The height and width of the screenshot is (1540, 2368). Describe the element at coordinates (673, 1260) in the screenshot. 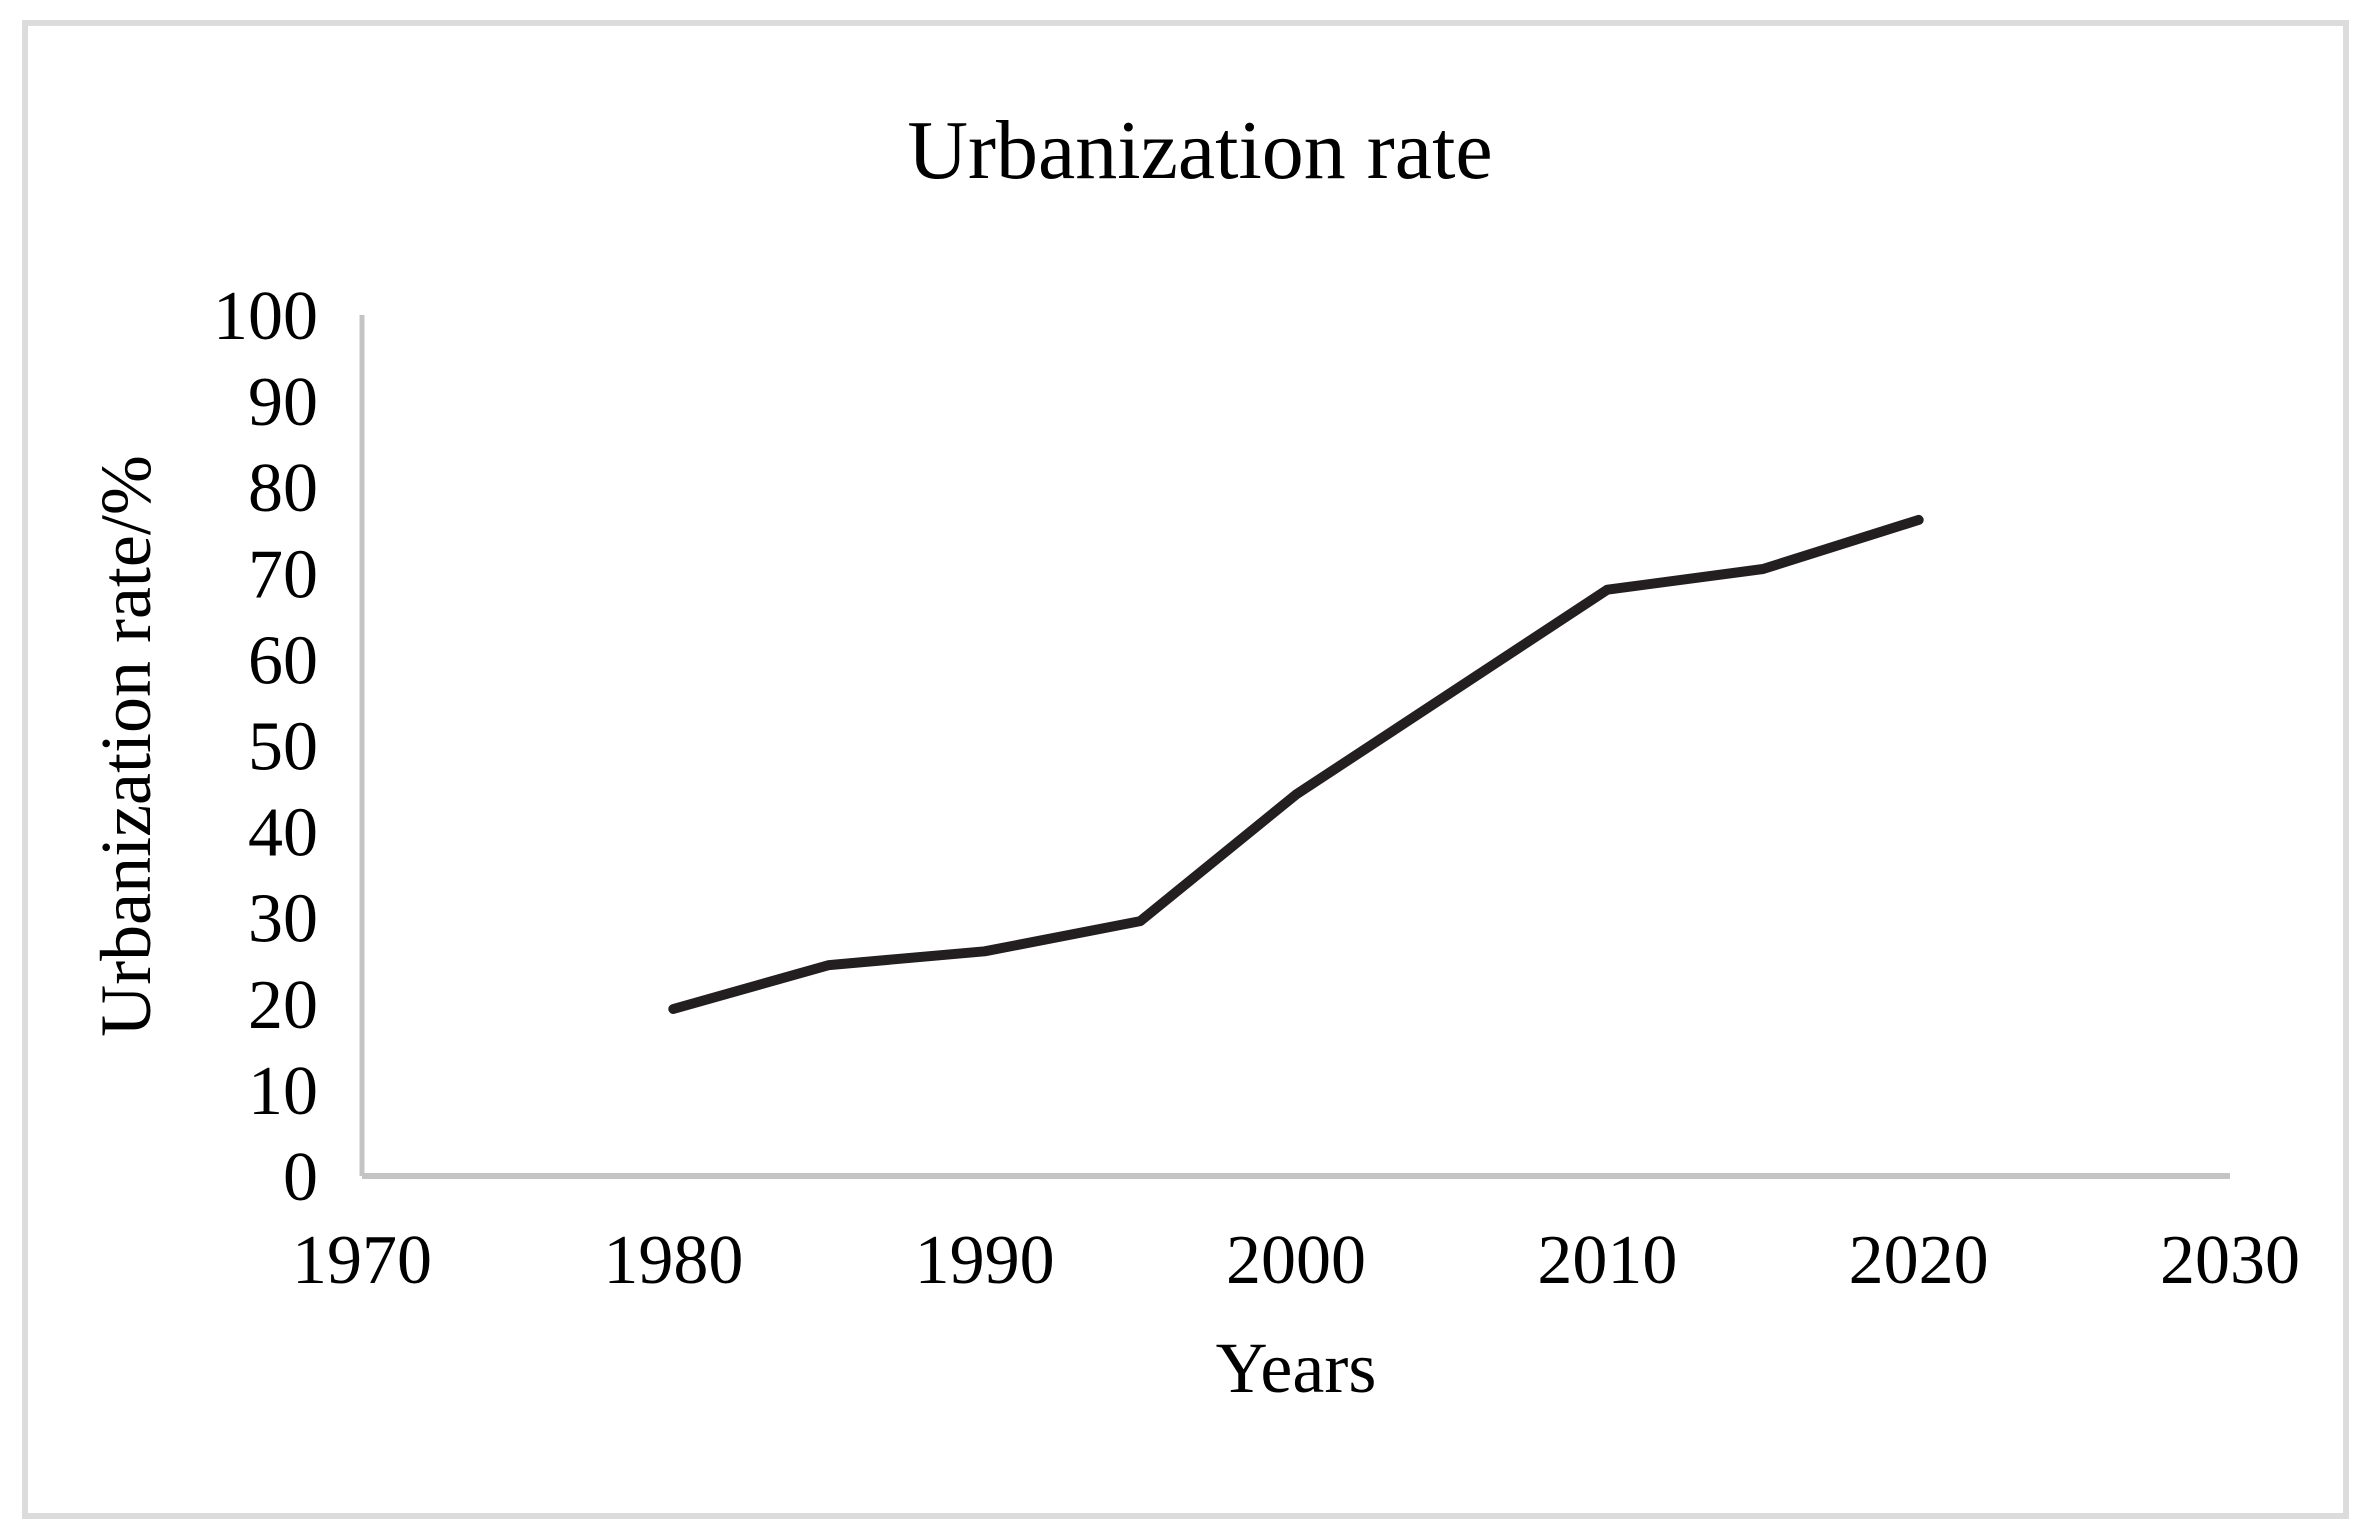

I see `x-tick-label: 1980` at that location.